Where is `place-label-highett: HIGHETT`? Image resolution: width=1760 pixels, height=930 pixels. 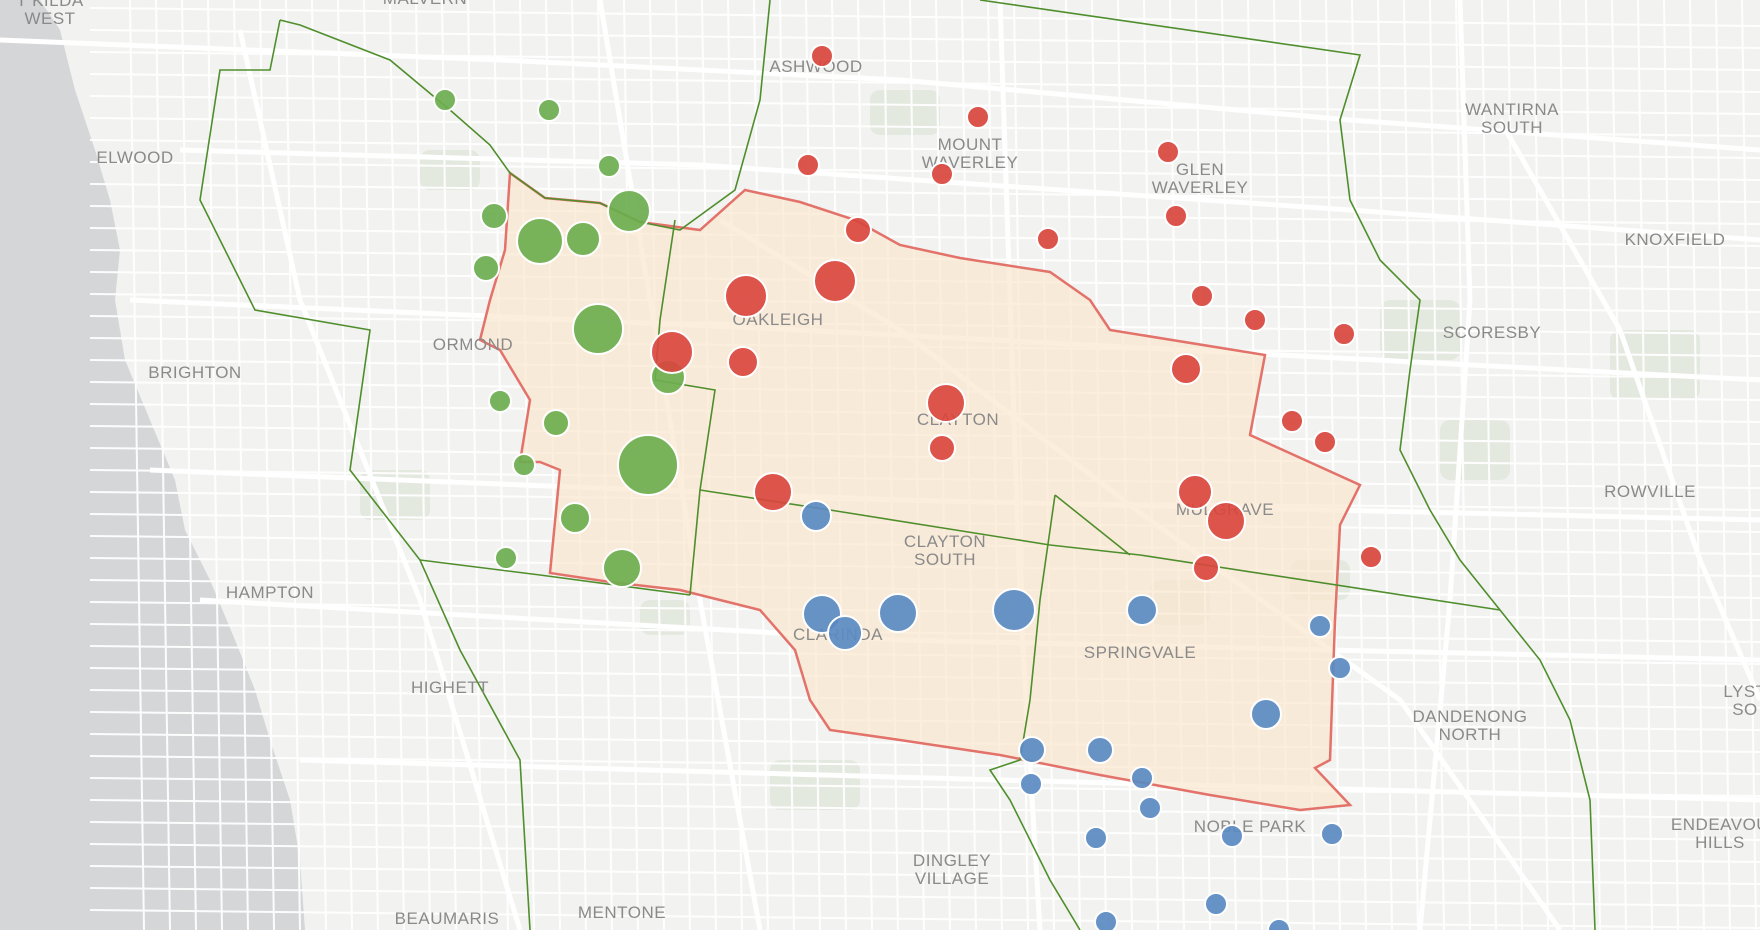 place-label-highett: HIGHETT is located at coordinates (450, 687).